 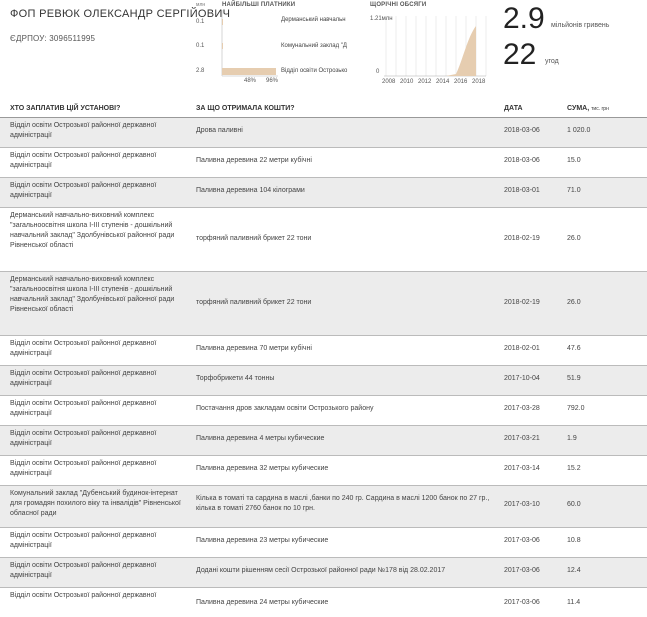 I want to click on total-amount-label: мільйонів гривень, so click(x=580, y=25).